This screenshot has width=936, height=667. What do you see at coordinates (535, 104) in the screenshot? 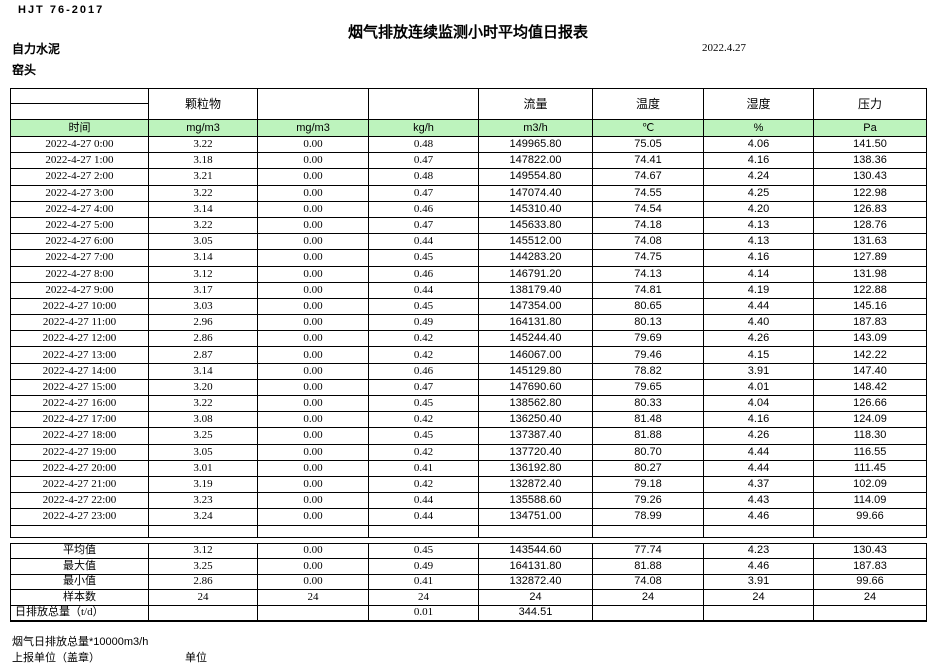
I see `col-group-flow: 流量` at bounding box center [535, 104].